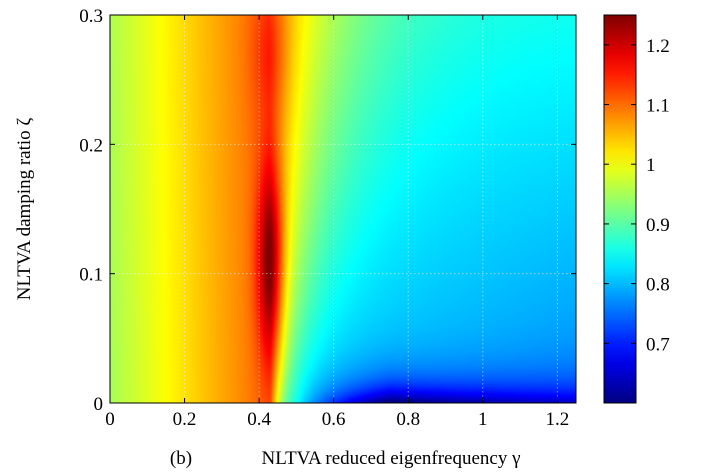 The width and height of the screenshot is (706, 476). I want to click on y-tick-label: 0.3, so click(91, 16).